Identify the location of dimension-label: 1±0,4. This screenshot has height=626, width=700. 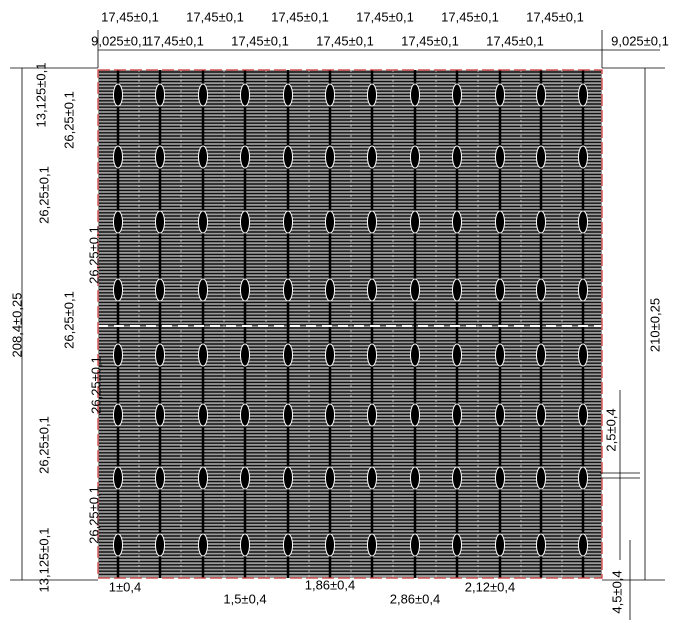
(125, 586).